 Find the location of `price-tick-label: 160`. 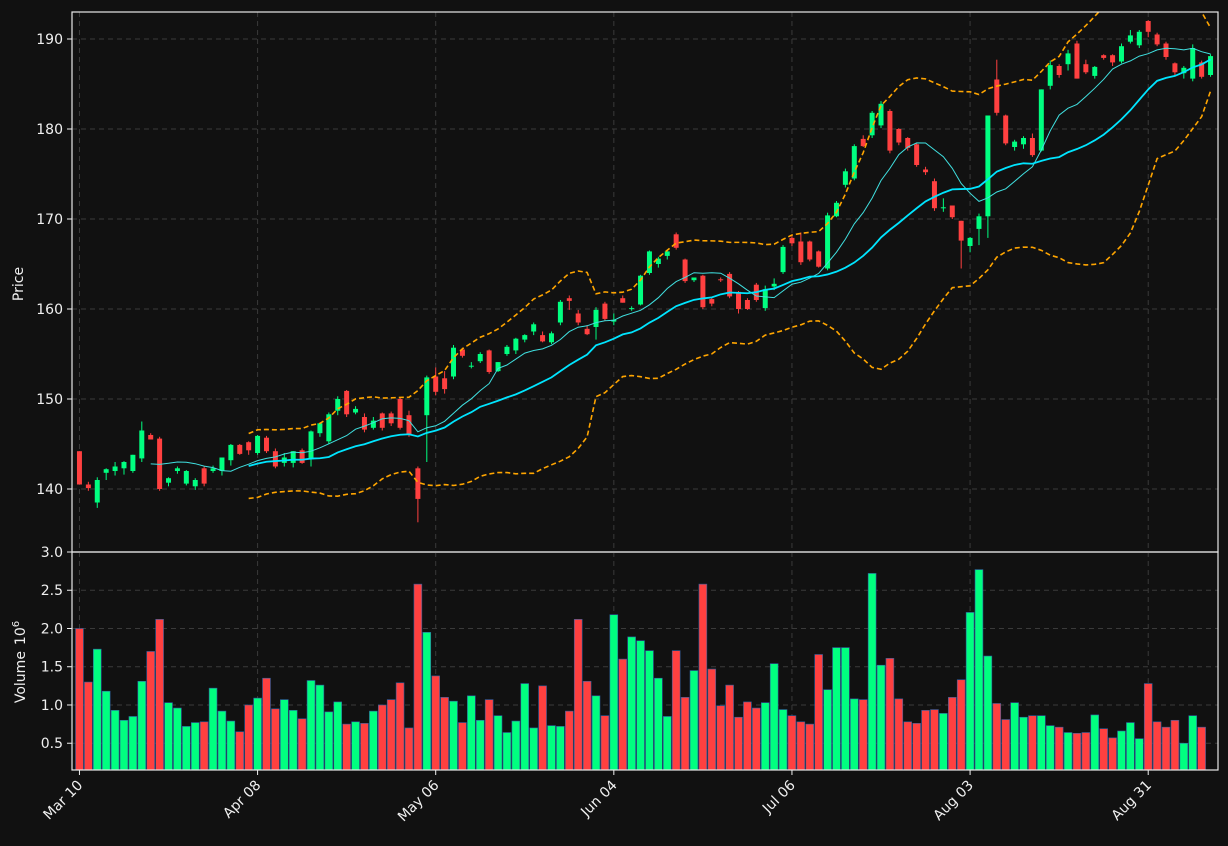

price-tick-label: 160 is located at coordinates (49, 310).